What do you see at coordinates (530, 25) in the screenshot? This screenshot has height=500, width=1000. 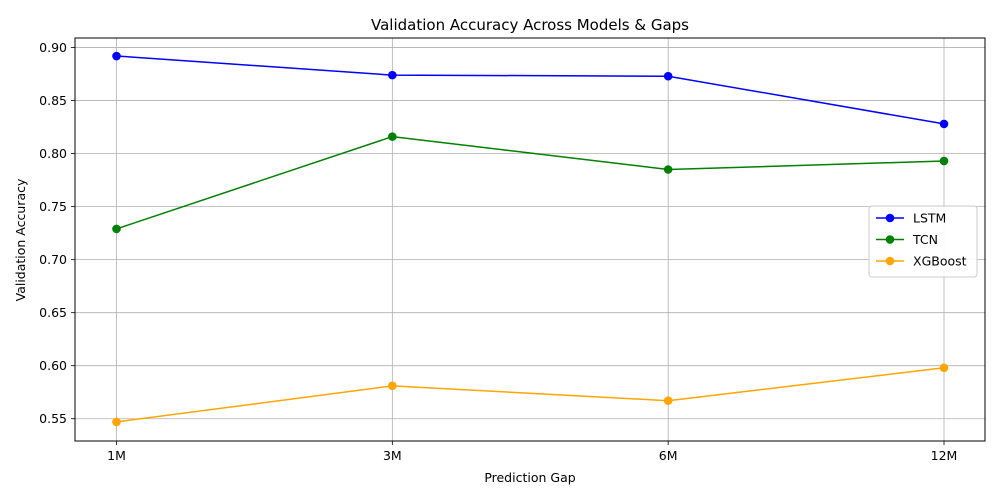 I see `chart-title: Validation Accuracy Across Models & Gaps` at bounding box center [530, 25].